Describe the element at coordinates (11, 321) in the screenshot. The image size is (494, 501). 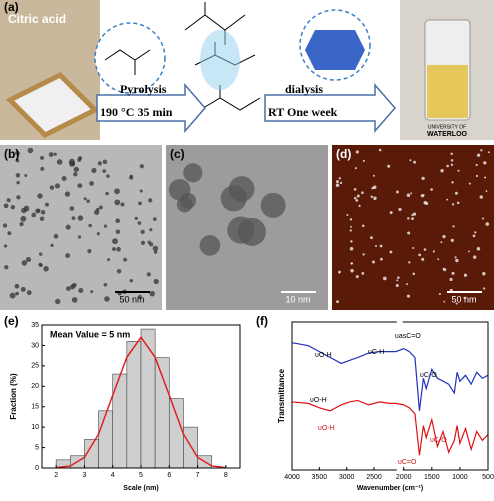
I see `panel-label: (e)` at that location.